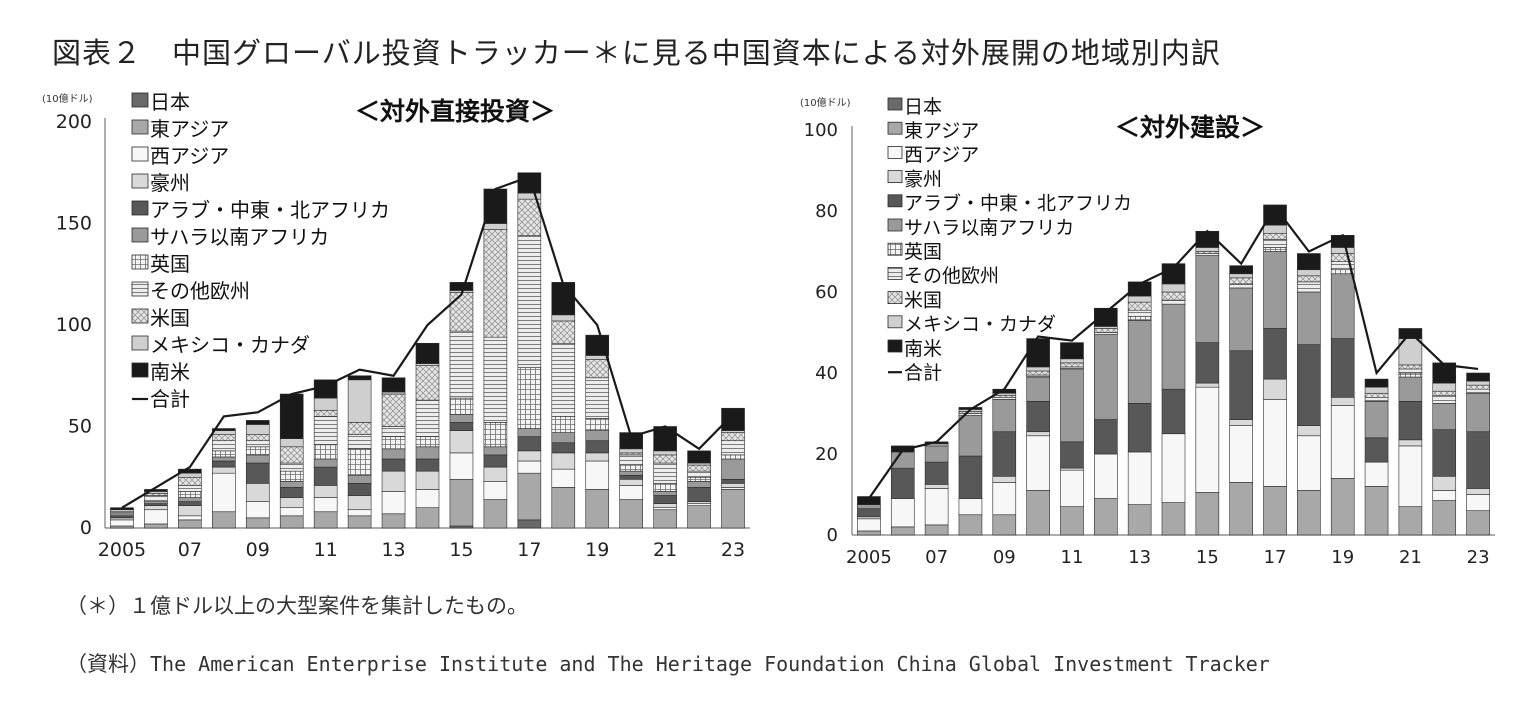  Describe the element at coordinates (825, 102) in the screenshot. I see `unit-label: (10億ドル)` at that location.